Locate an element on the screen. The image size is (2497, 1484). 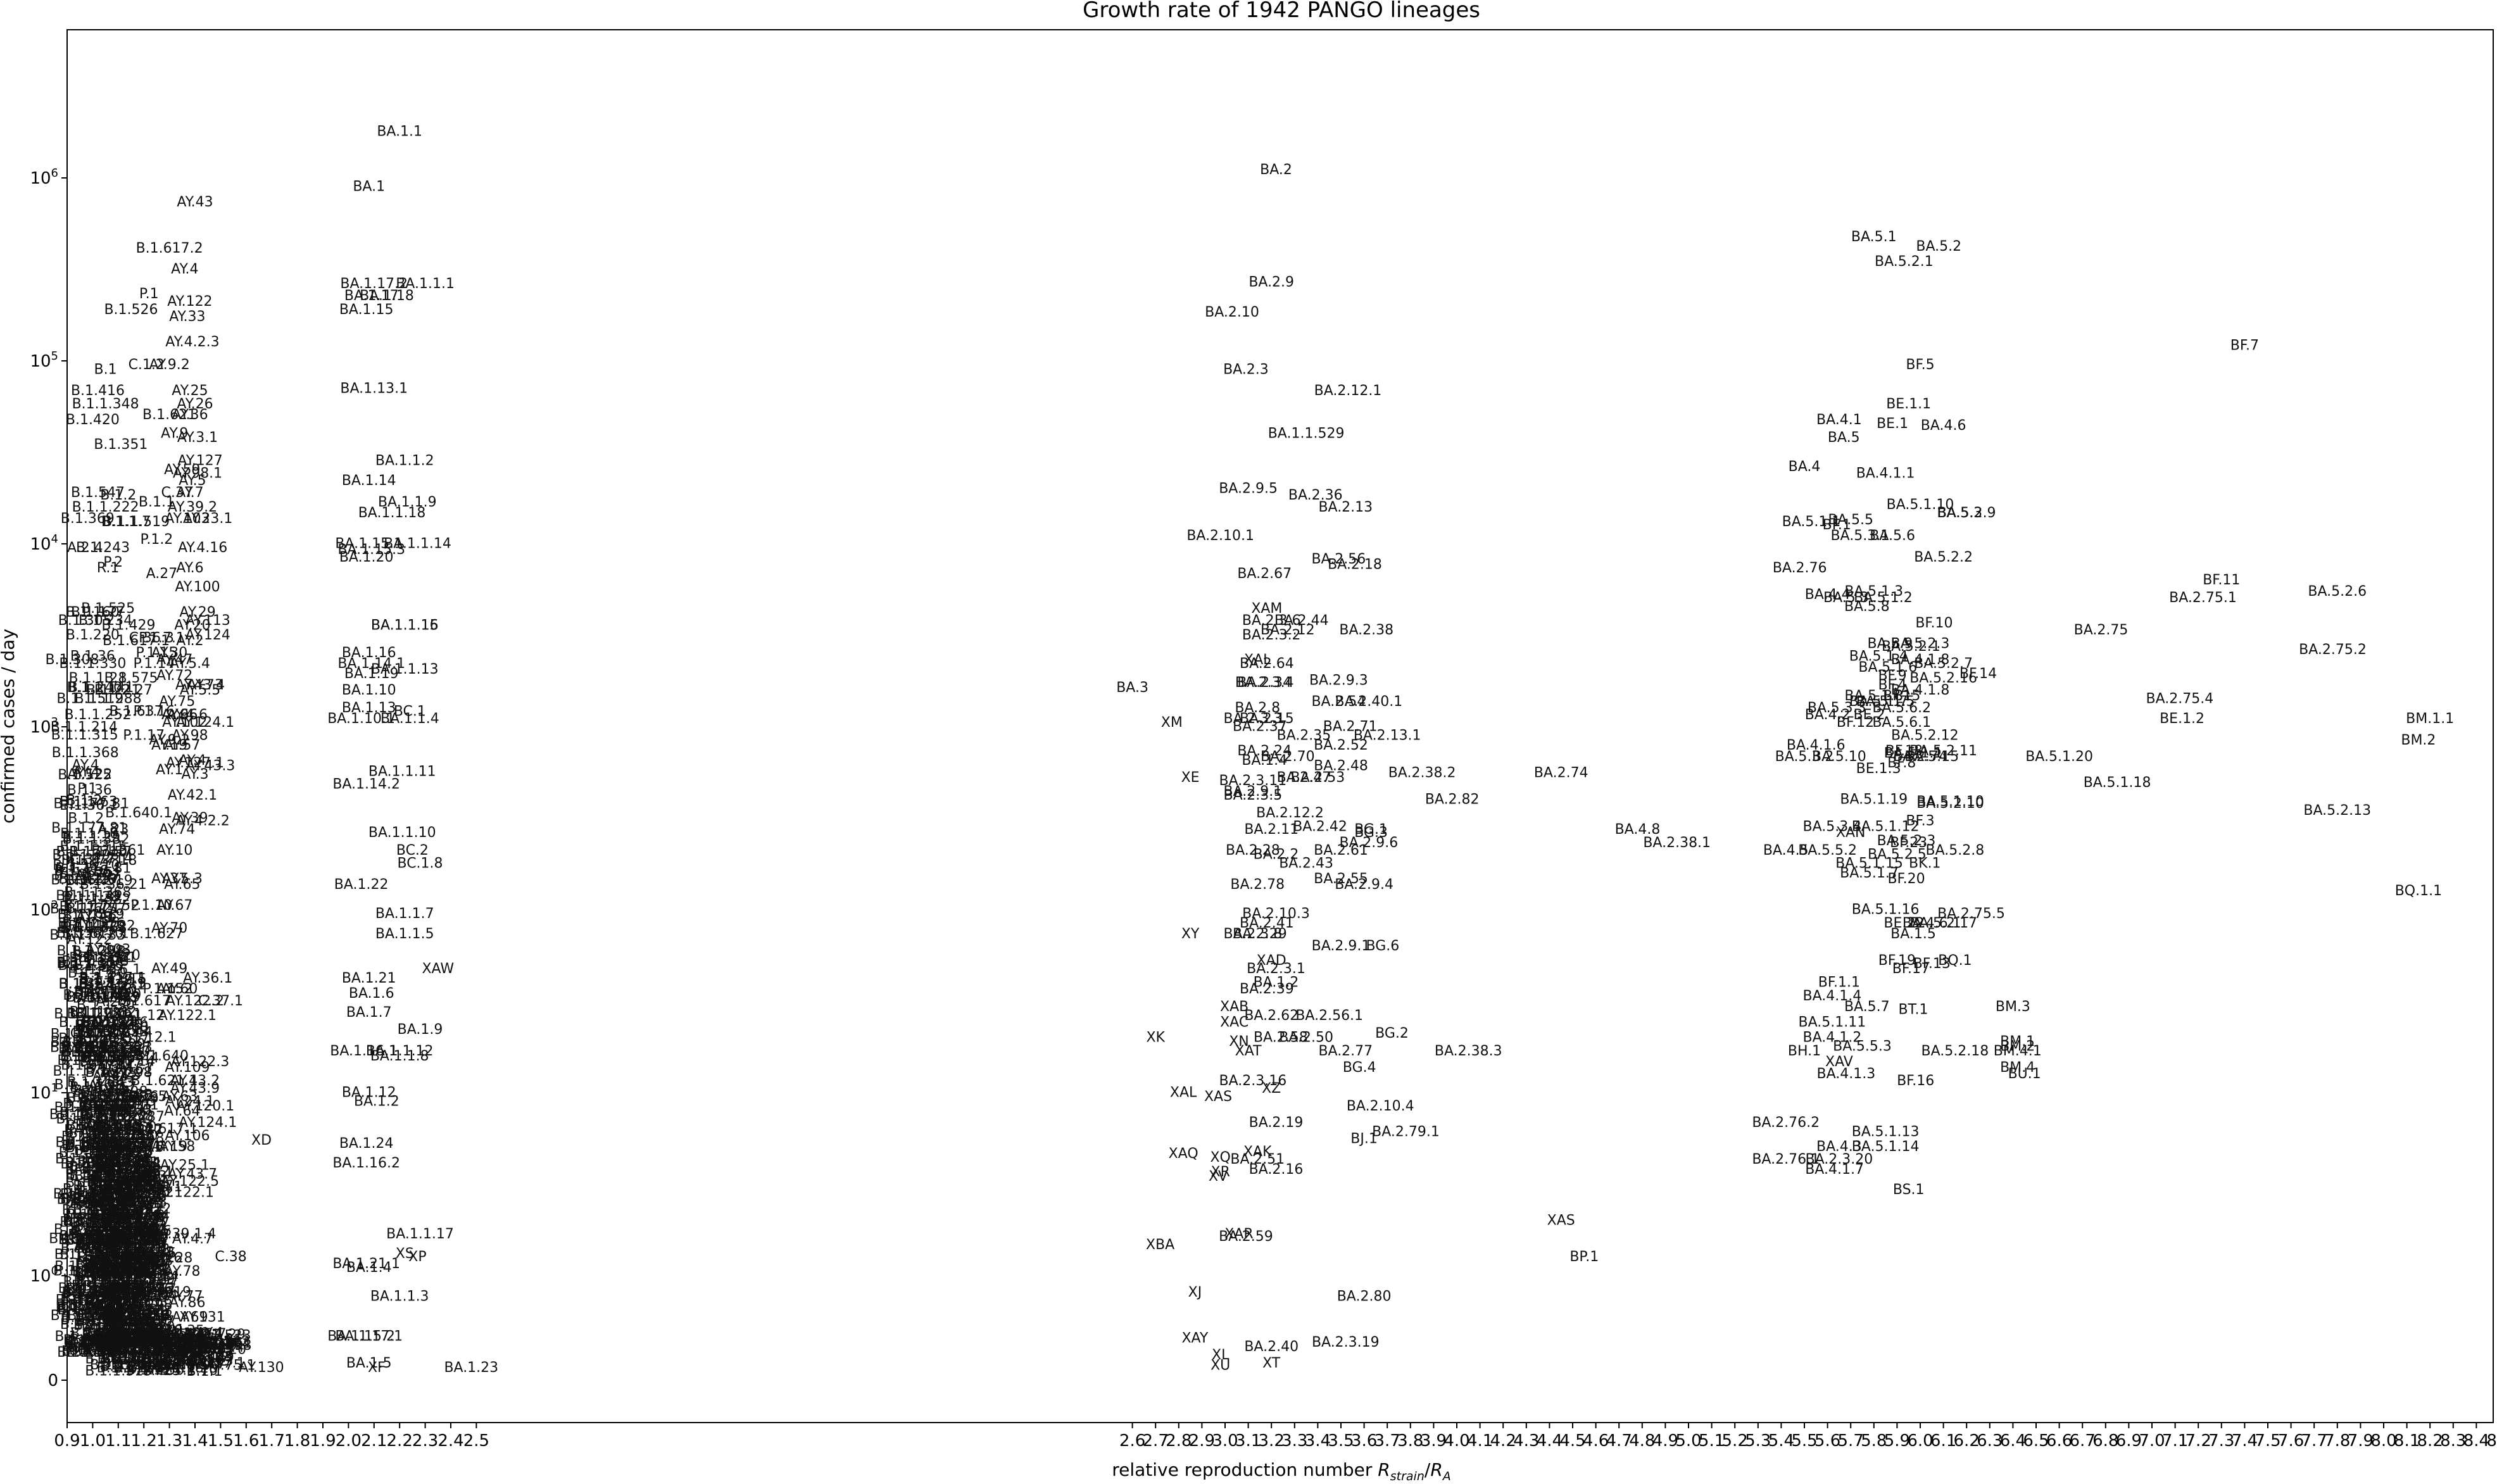
lineage-label: B.1.369 is located at coordinates (88, 519).